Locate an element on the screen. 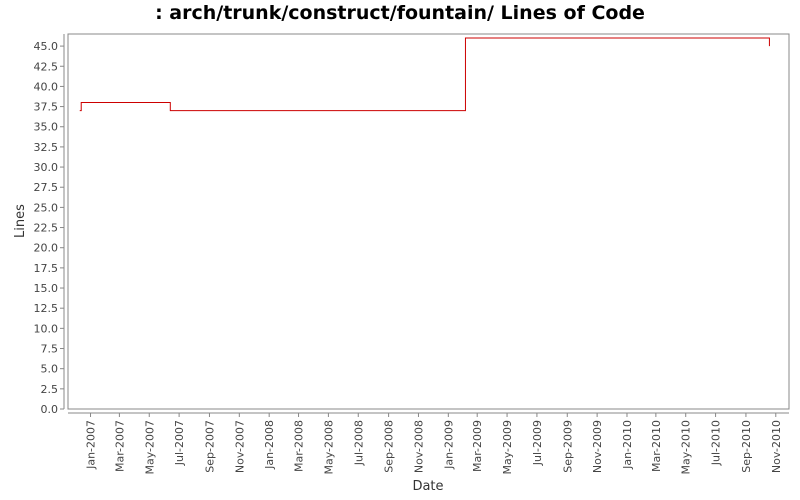  y-tick-label: 42.5 is located at coordinates (46, 66).